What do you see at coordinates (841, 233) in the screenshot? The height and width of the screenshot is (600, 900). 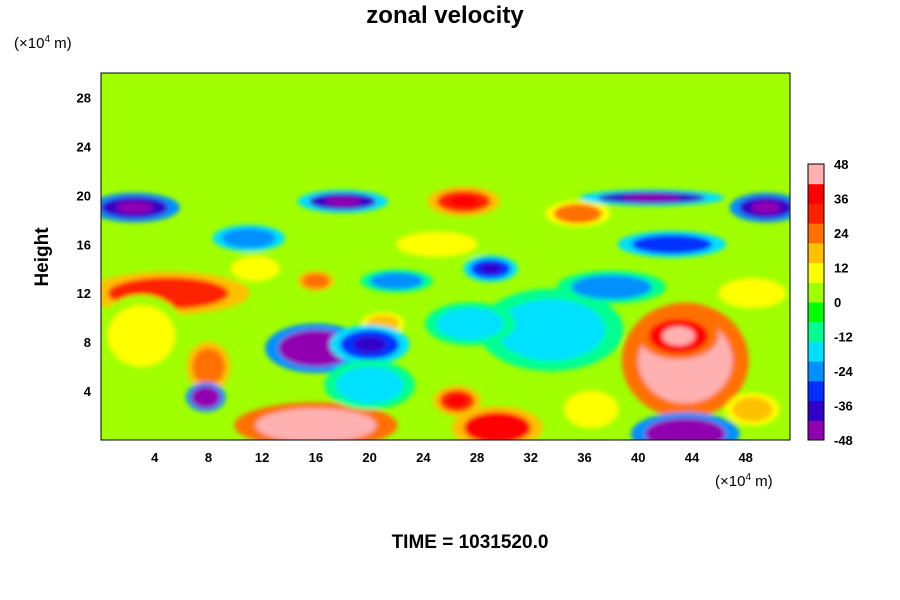 I see `colorbar-tick-label: 24` at bounding box center [841, 233].